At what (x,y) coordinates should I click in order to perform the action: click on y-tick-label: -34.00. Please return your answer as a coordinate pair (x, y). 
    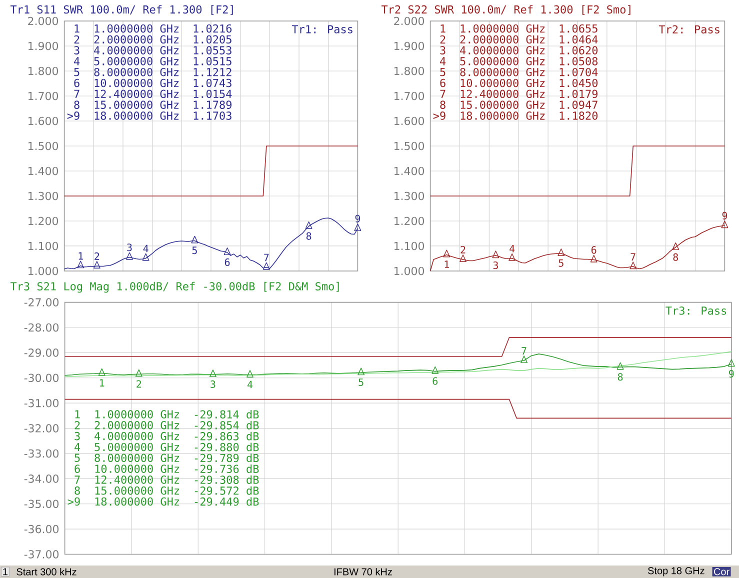
    Looking at the image, I should click on (41, 478).